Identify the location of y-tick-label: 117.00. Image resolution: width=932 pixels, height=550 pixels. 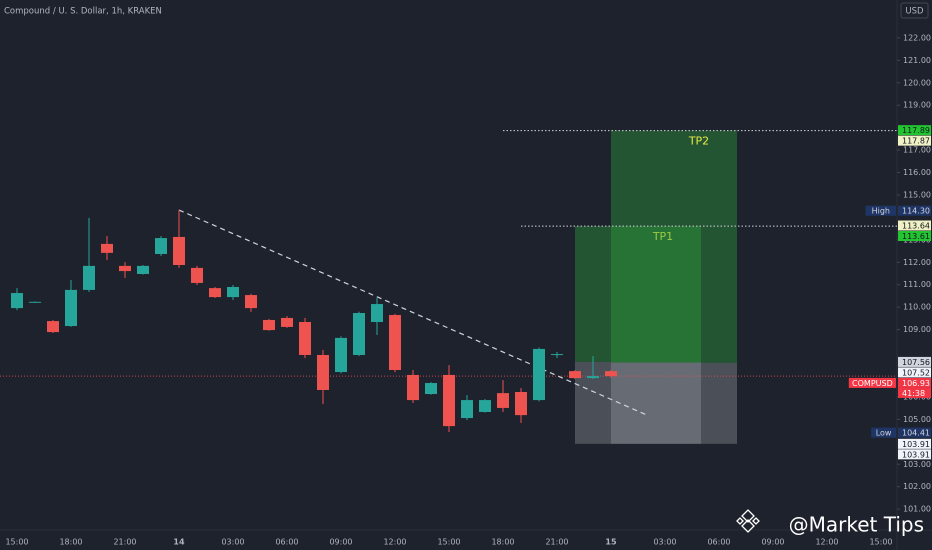
(917, 150).